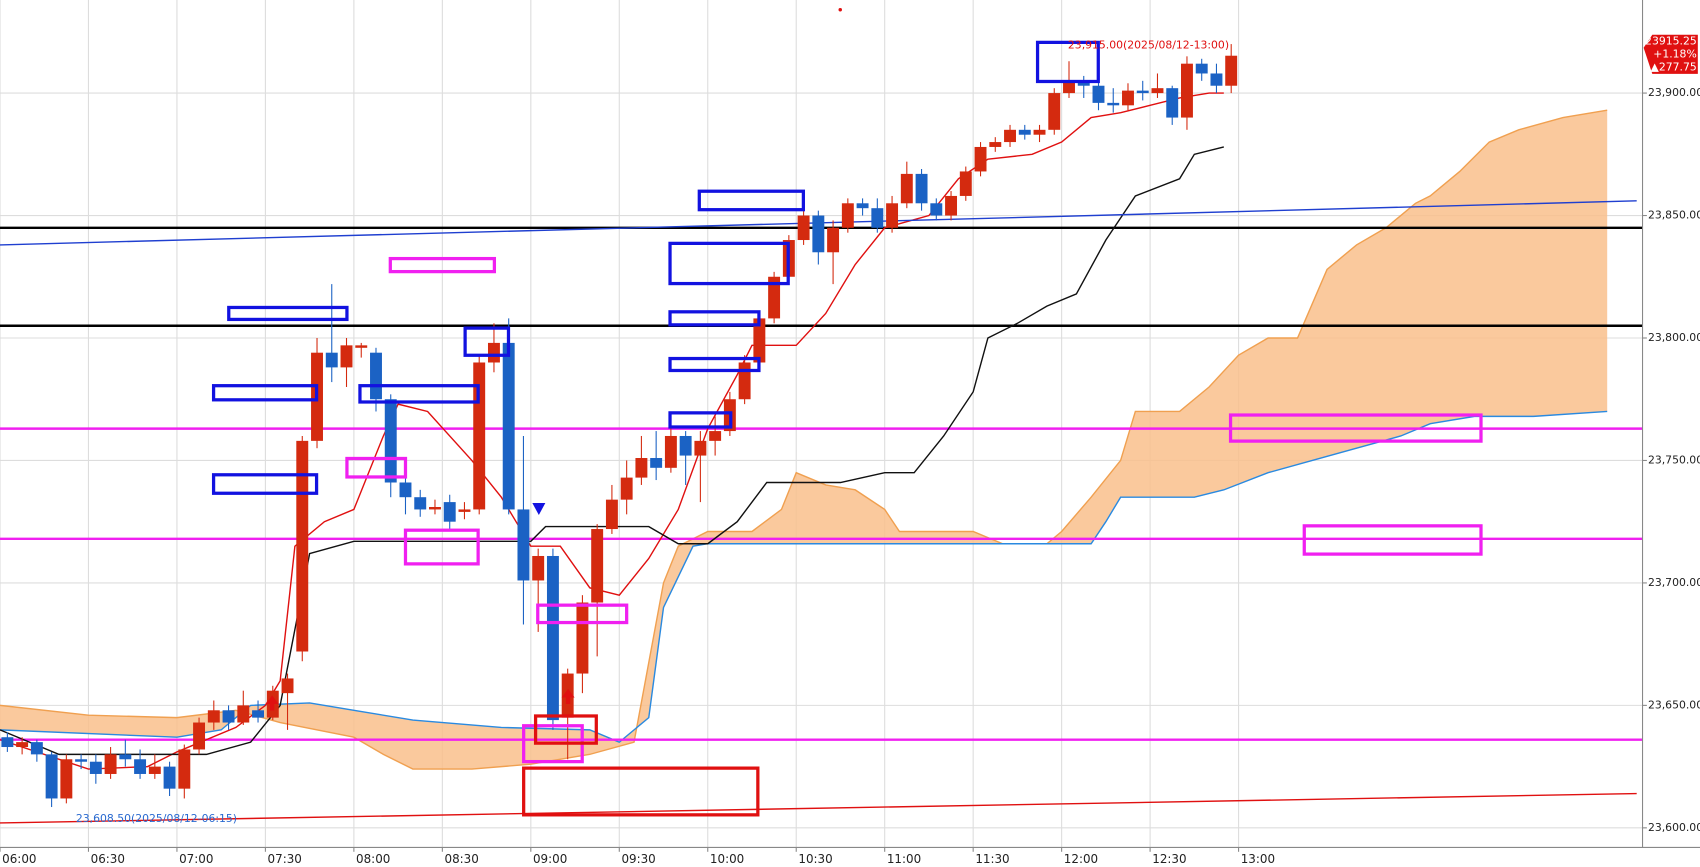 Image resolution: width=1700 pixels, height=867 pixels. Describe the element at coordinates (1671, 40) in the screenshot. I see `last-price: 23915.25` at that location.